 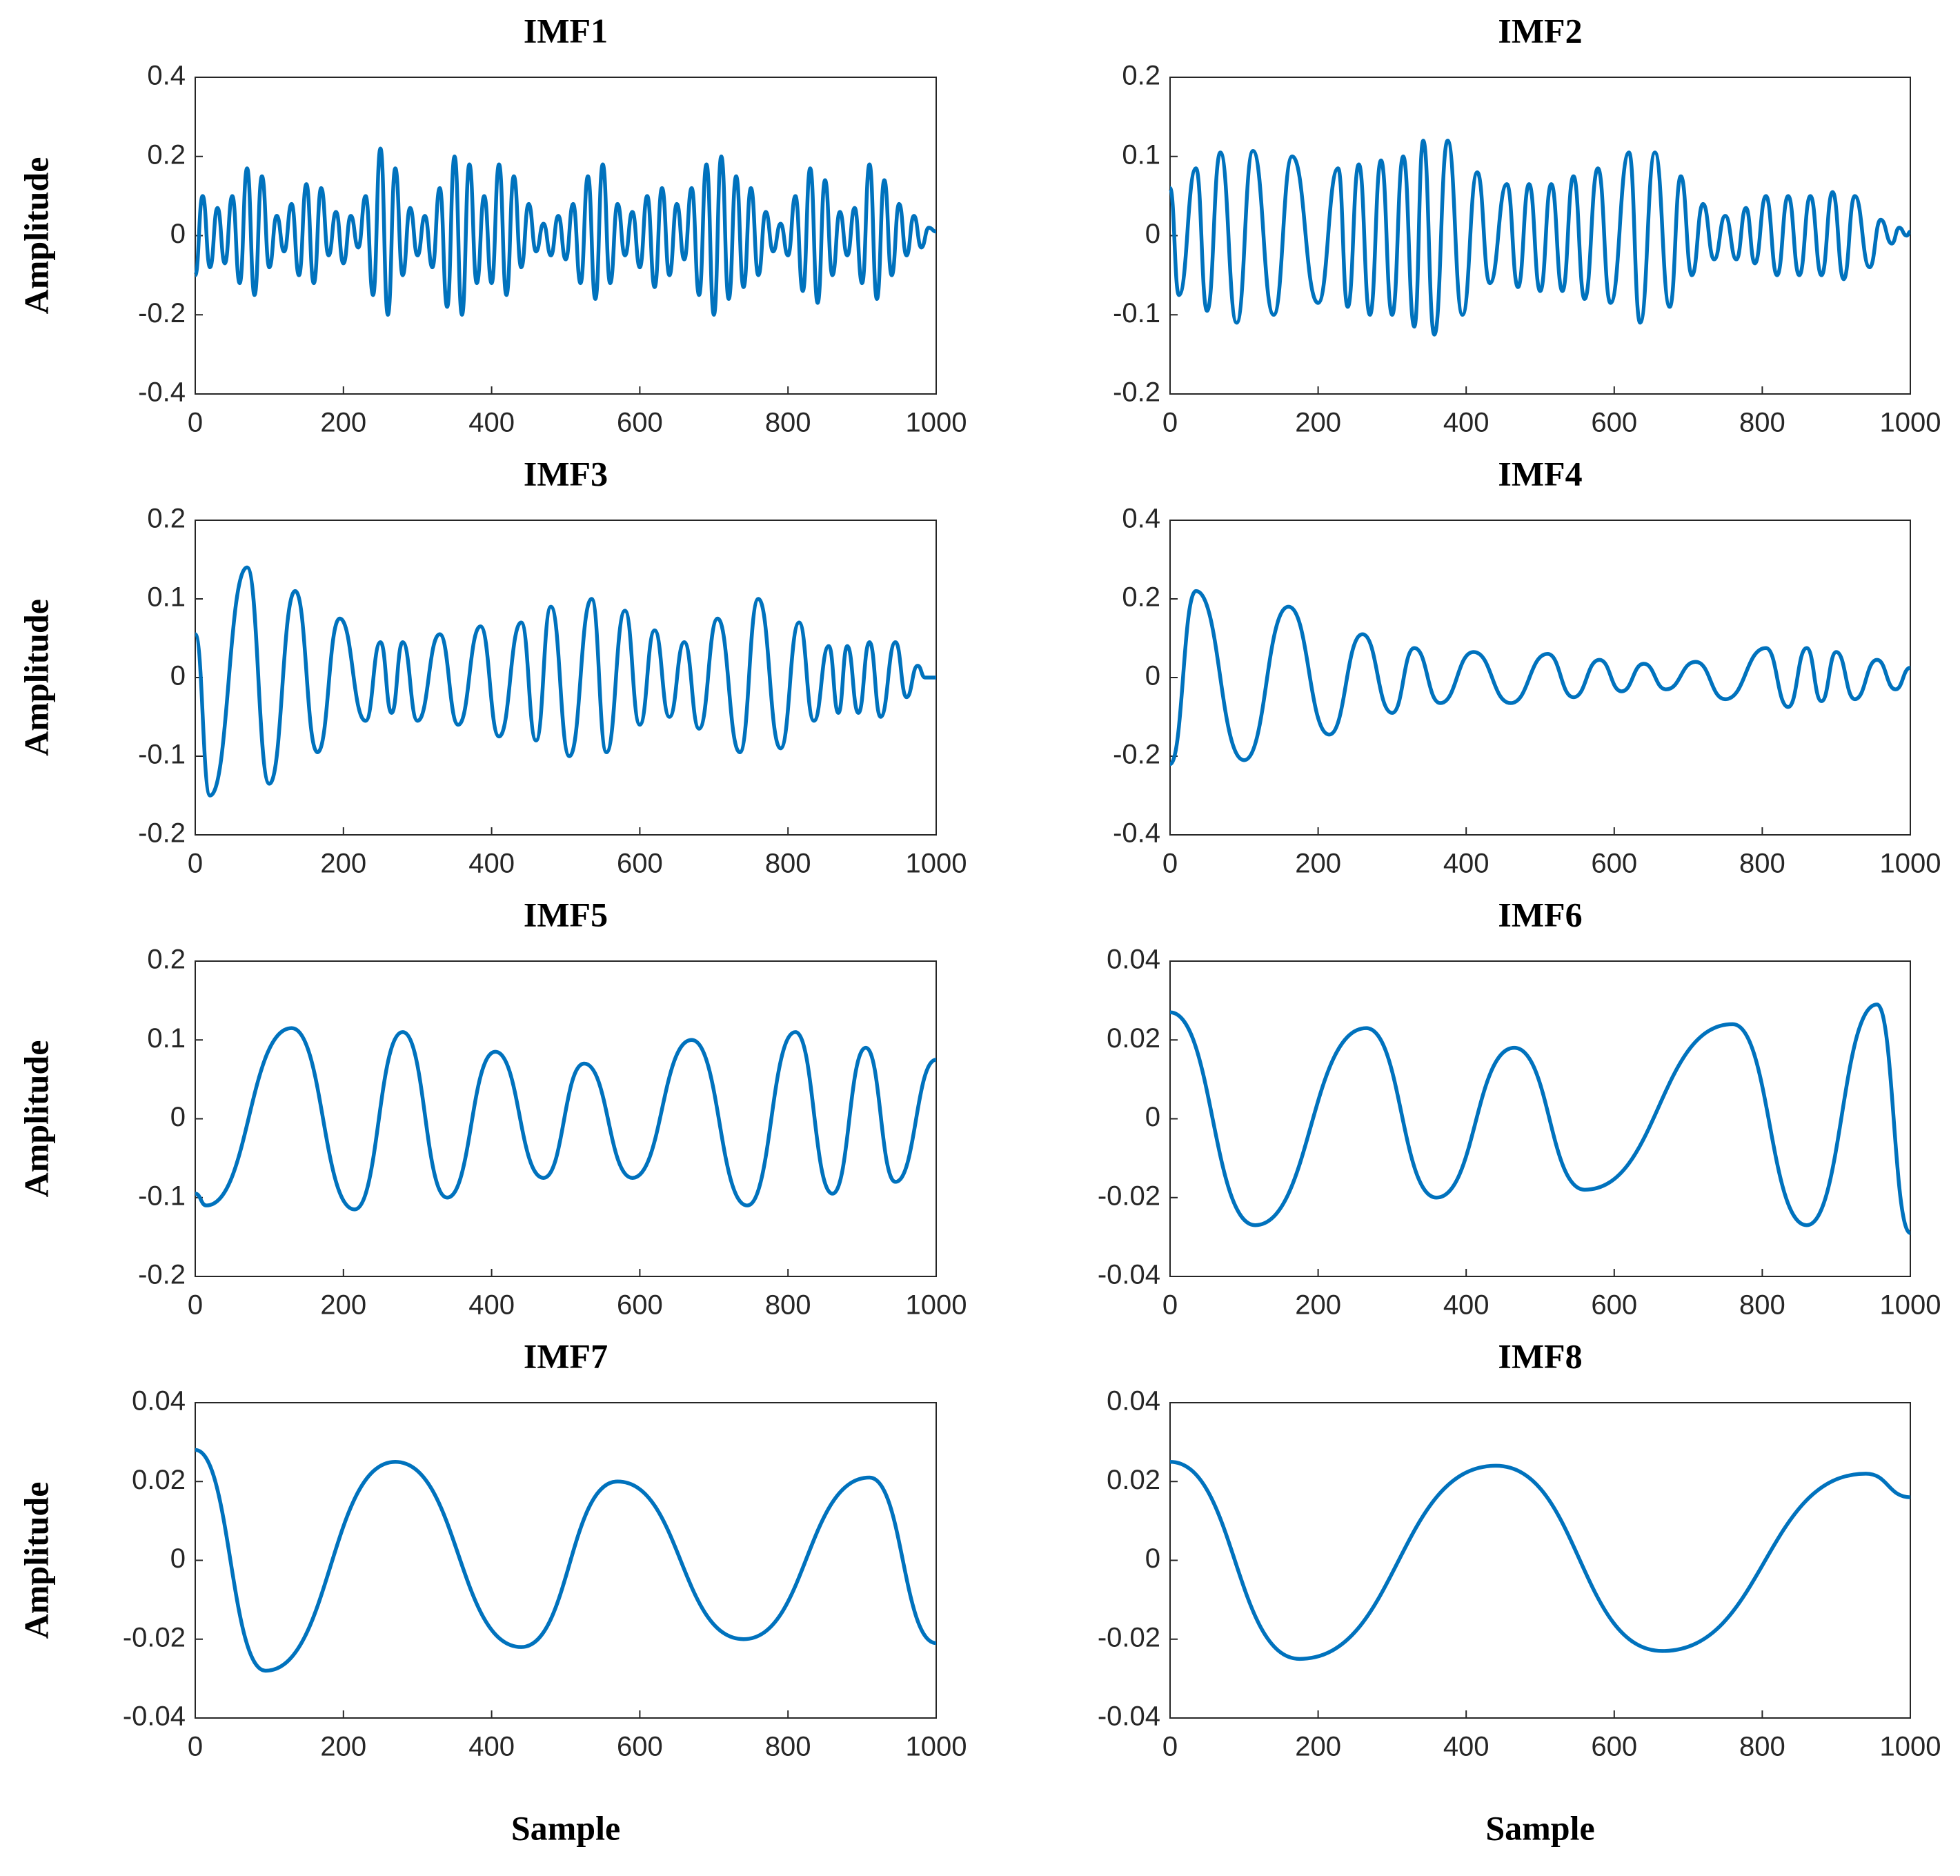 What do you see at coordinates (1540, 1356) in the screenshot?
I see `chart-title: IMF8` at bounding box center [1540, 1356].